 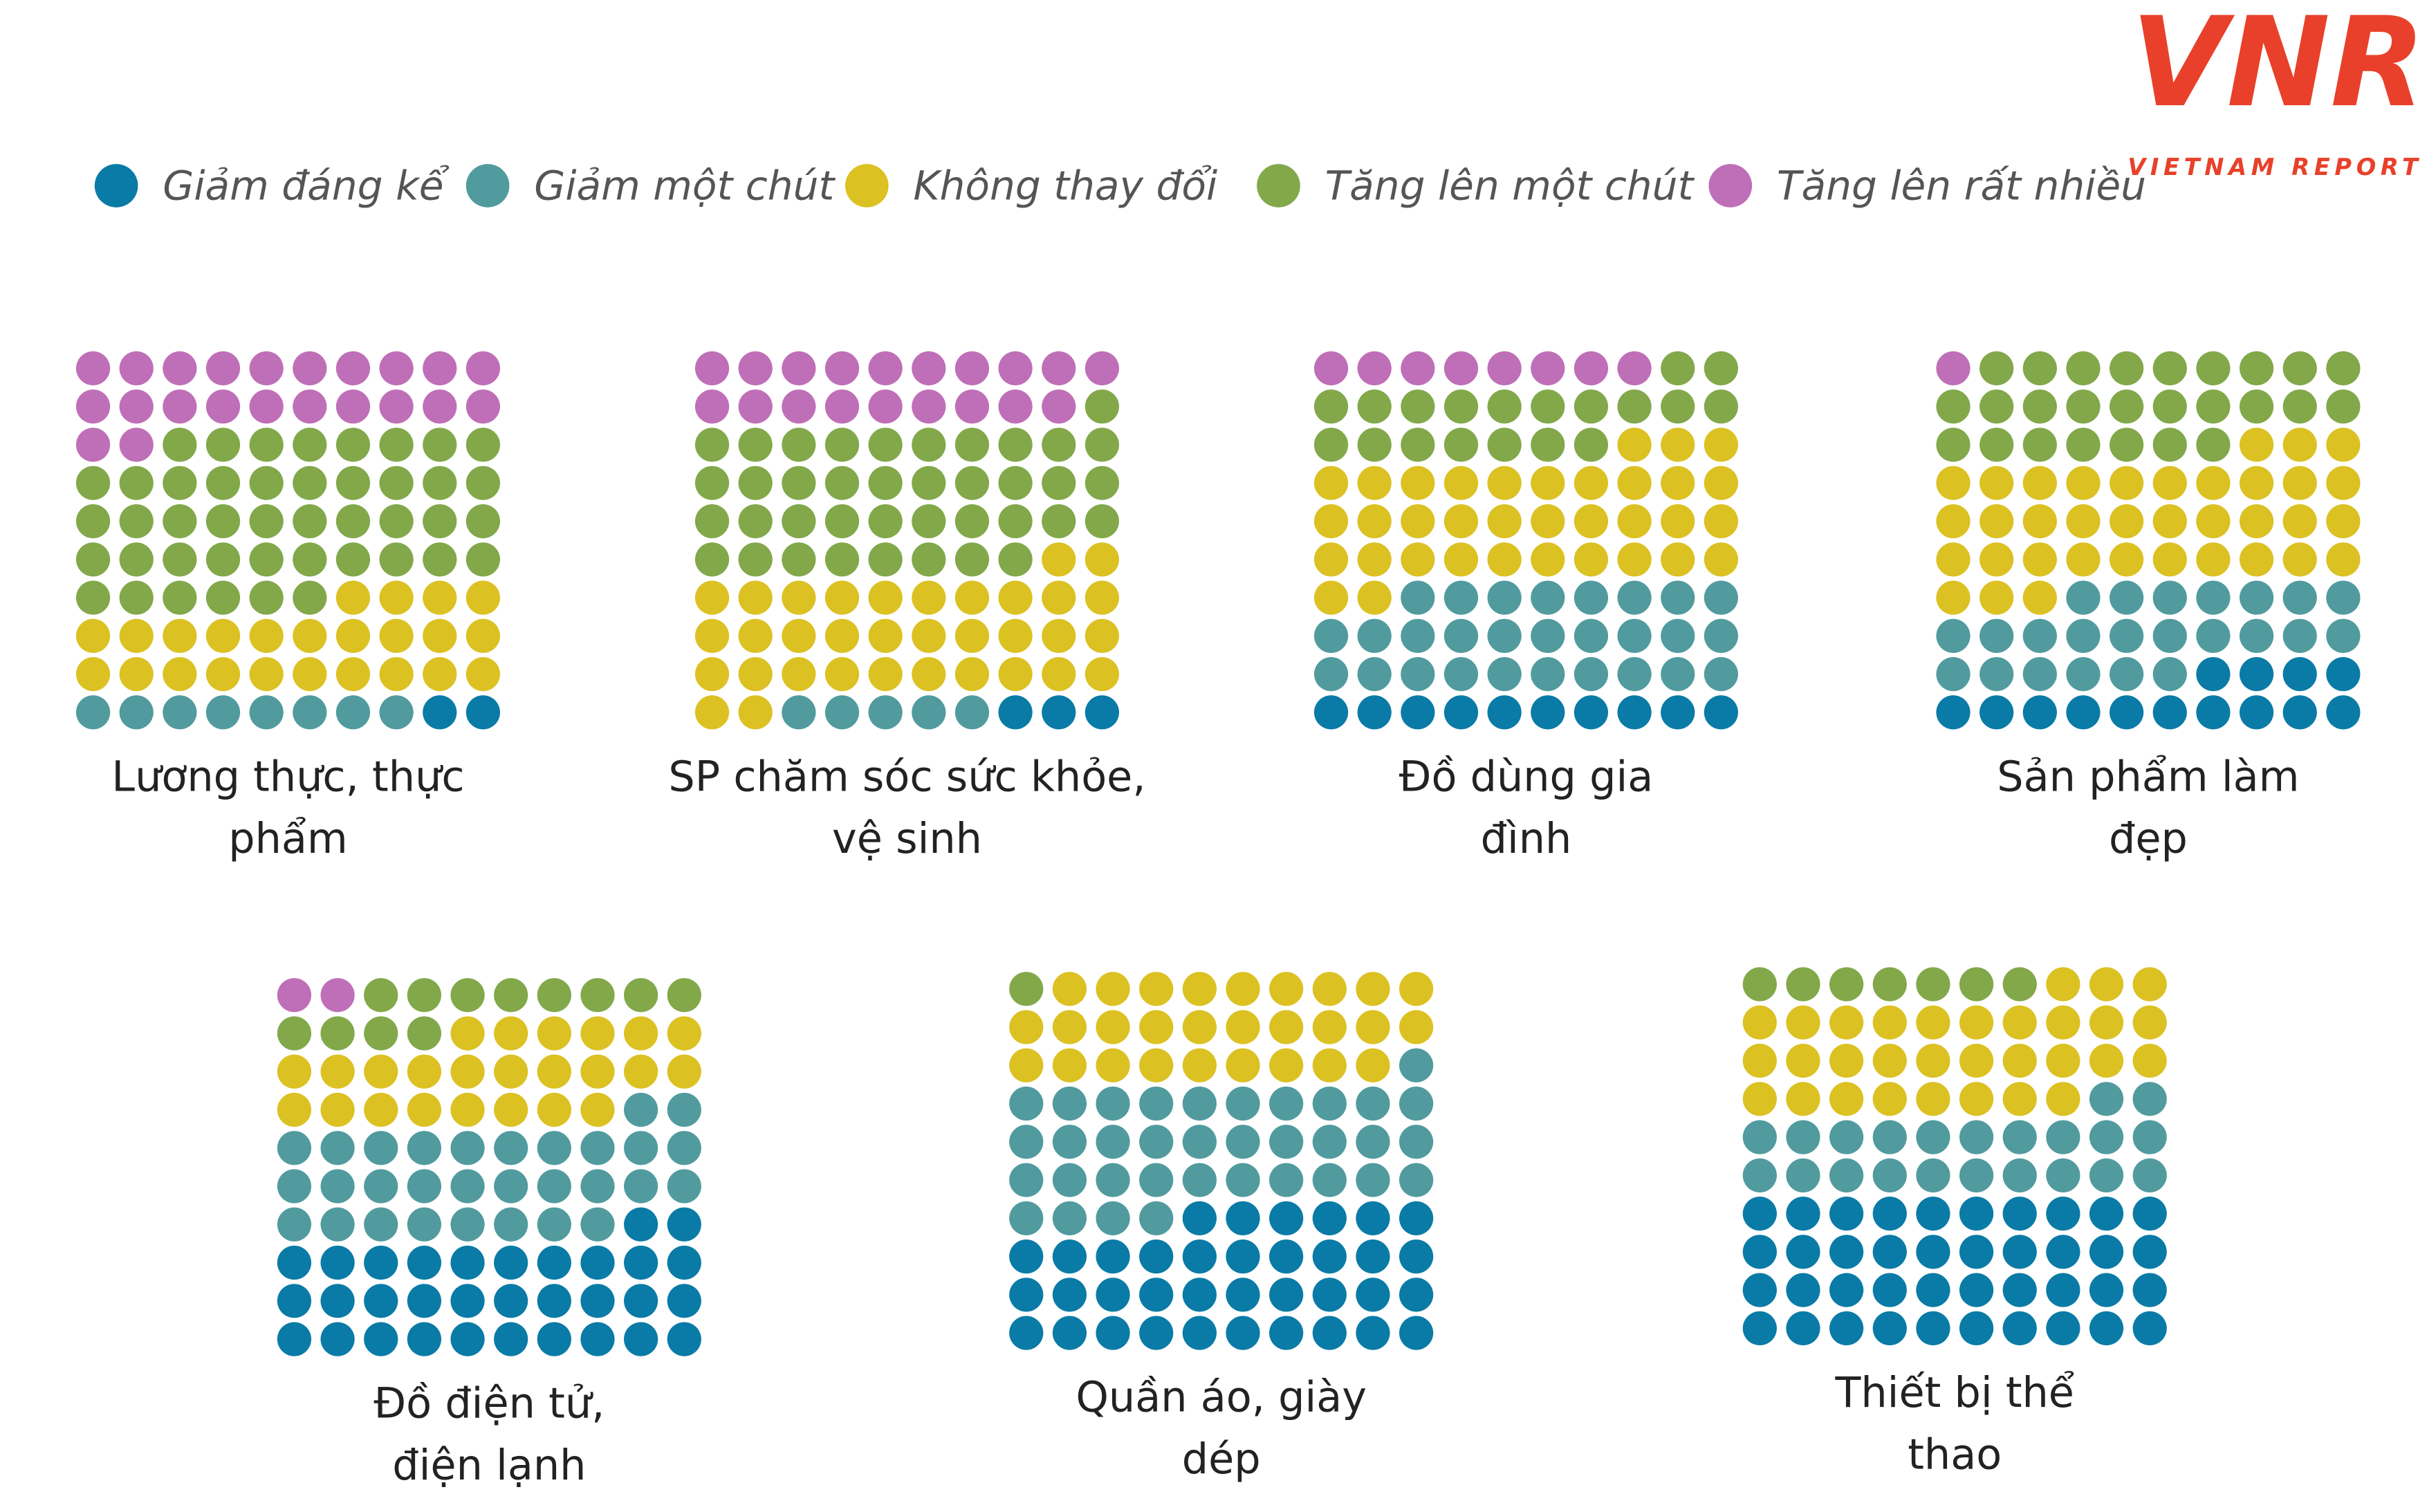 I want to click on category-label: Lương thực, thực phẩm, so click(x=288, y=808).